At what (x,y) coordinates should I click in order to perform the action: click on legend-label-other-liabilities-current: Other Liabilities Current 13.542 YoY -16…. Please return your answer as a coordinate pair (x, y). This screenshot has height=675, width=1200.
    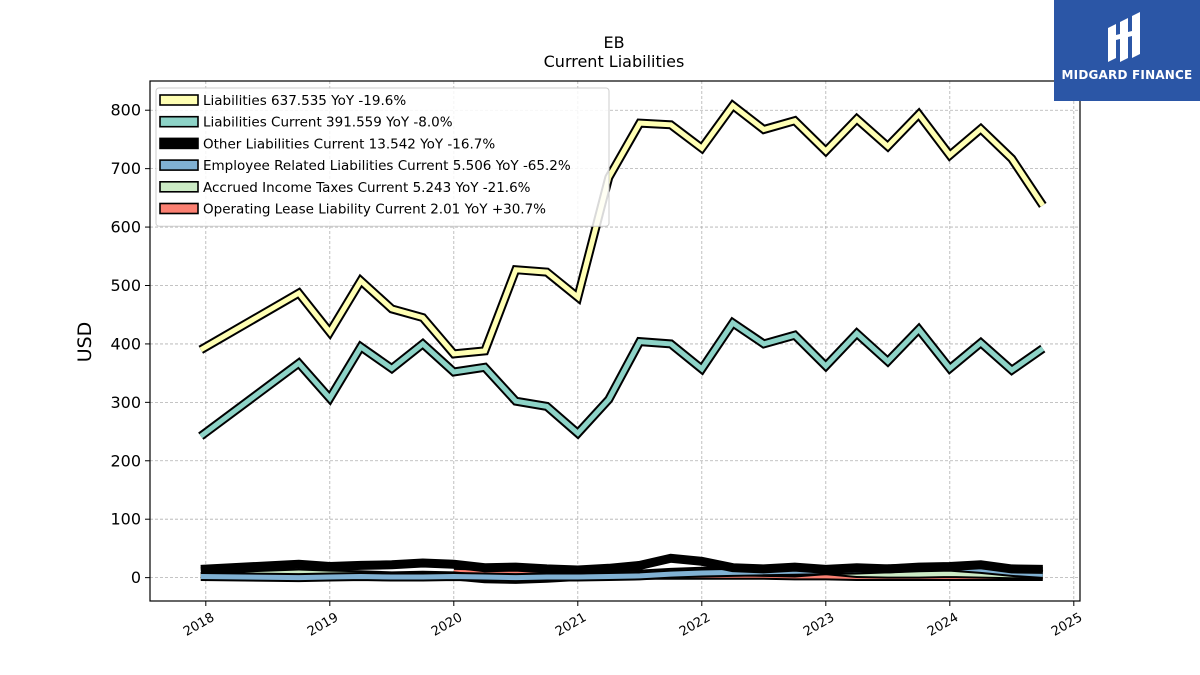
    Looking at the image, I should click on (349, 144).